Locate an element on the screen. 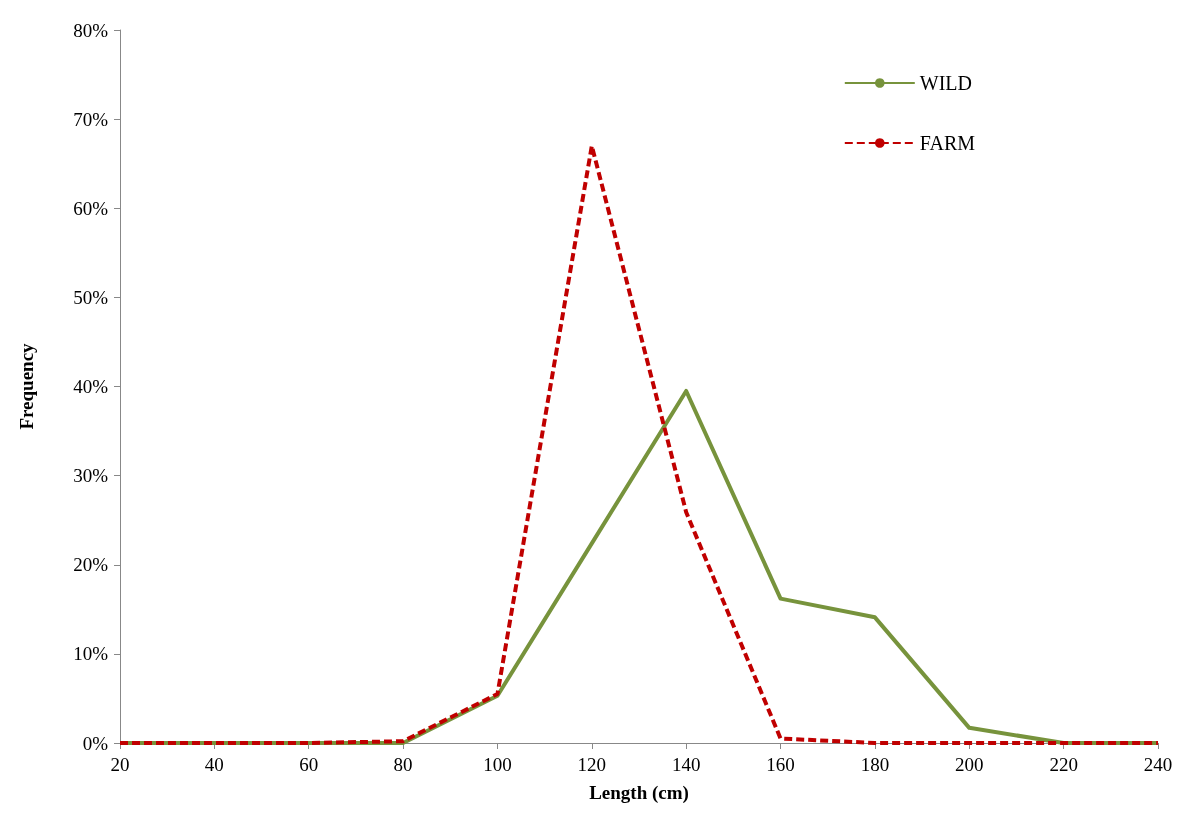  y-tick-label: 50% is located at coordinates (91, 297).